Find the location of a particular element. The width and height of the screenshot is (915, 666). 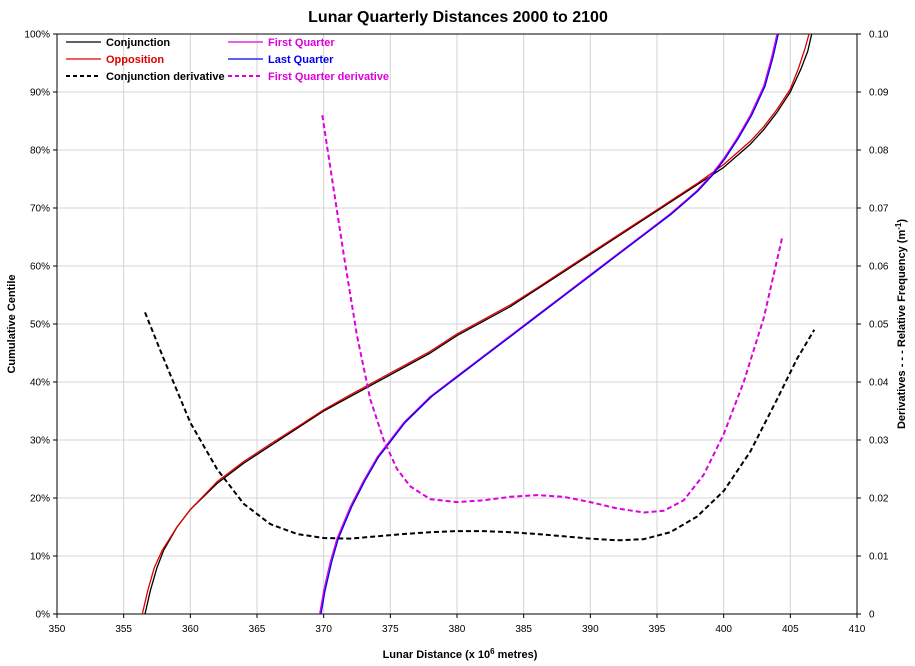

y2-axis-label-superscript: -1 is located at coordinates (898, 226).